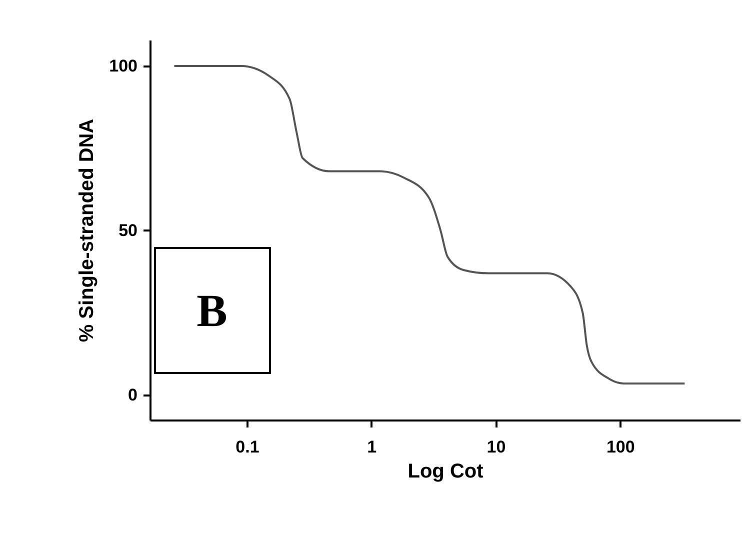 This screenshot has width=742, height=544. I want to click on x-tick-label: 0.1, so click(248, 447).